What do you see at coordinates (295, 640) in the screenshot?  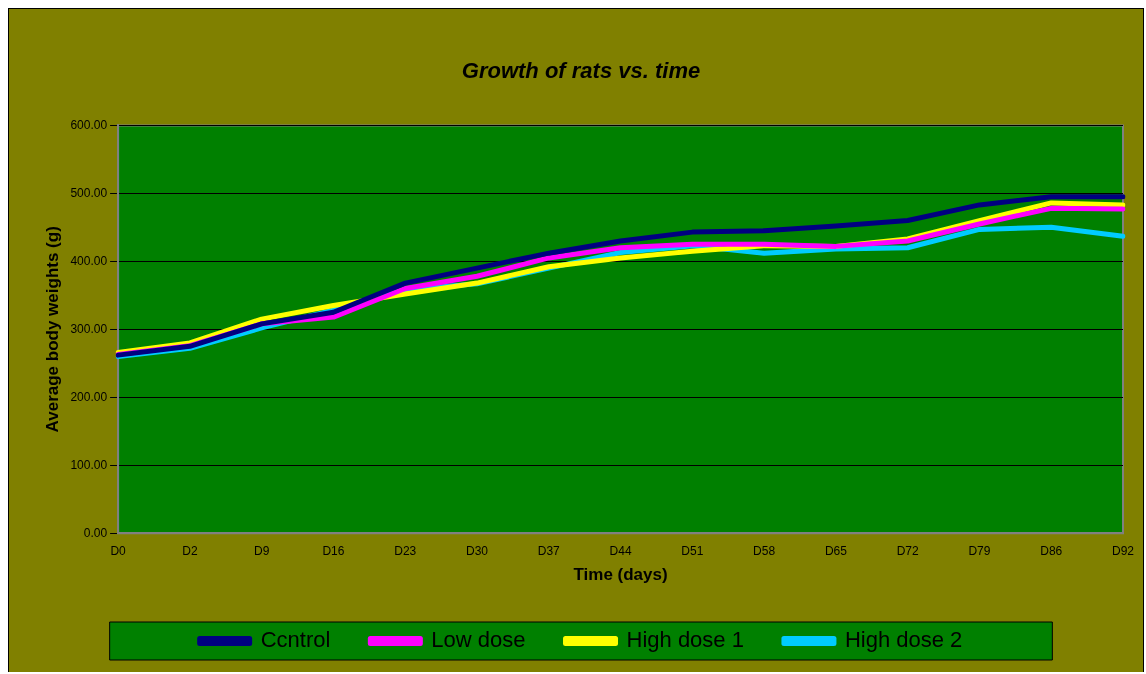 I see `legend-label: Ccntrol` at bounding box center [295, 640].